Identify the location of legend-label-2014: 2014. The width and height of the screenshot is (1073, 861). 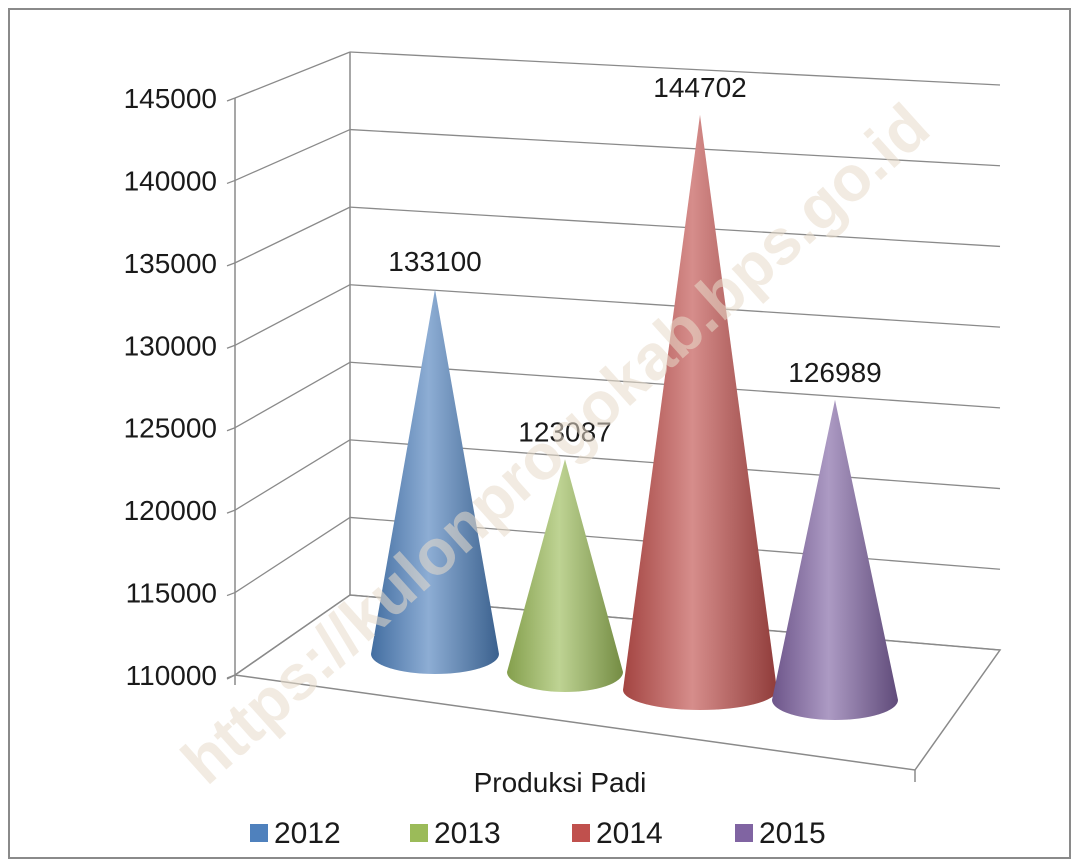
(629, 833).